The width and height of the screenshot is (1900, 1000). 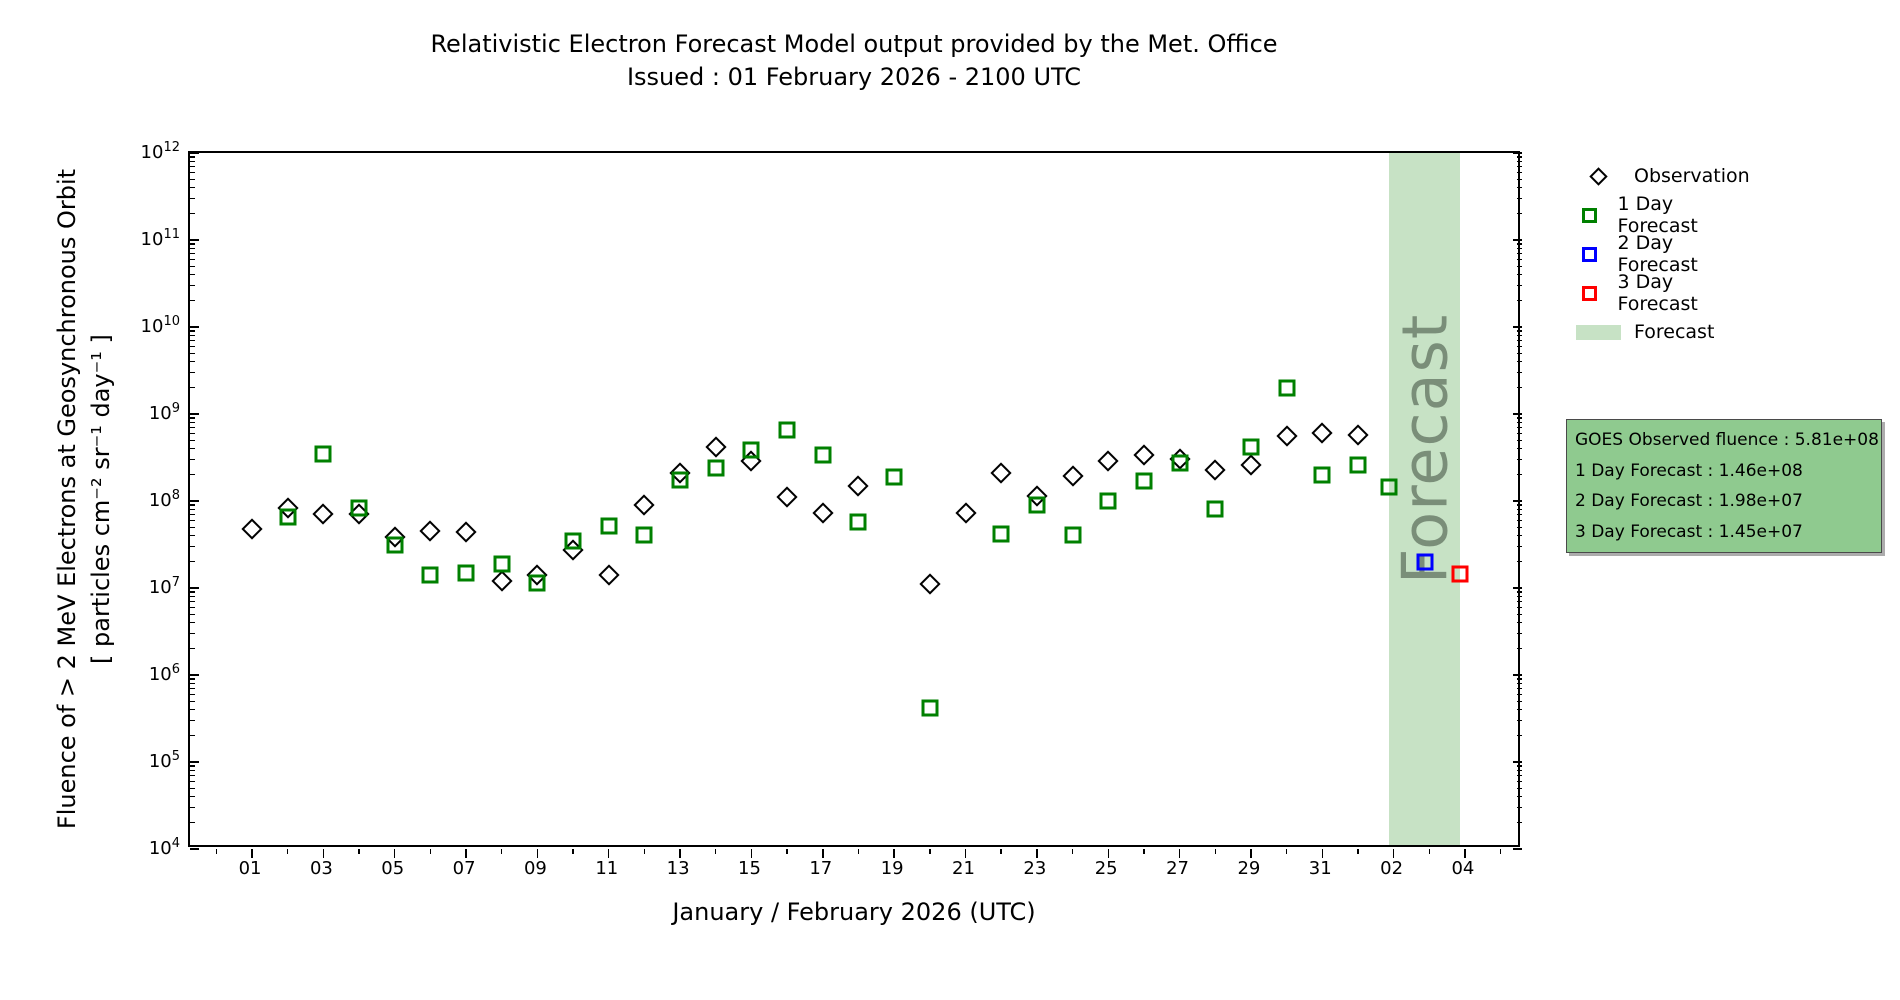 What do you see at coordinates (854, 77) in the screenshot?
I see `chart-subtitle: Issued : 01 February 2026 - 2100 UTC` at bounding box center [854, 77].